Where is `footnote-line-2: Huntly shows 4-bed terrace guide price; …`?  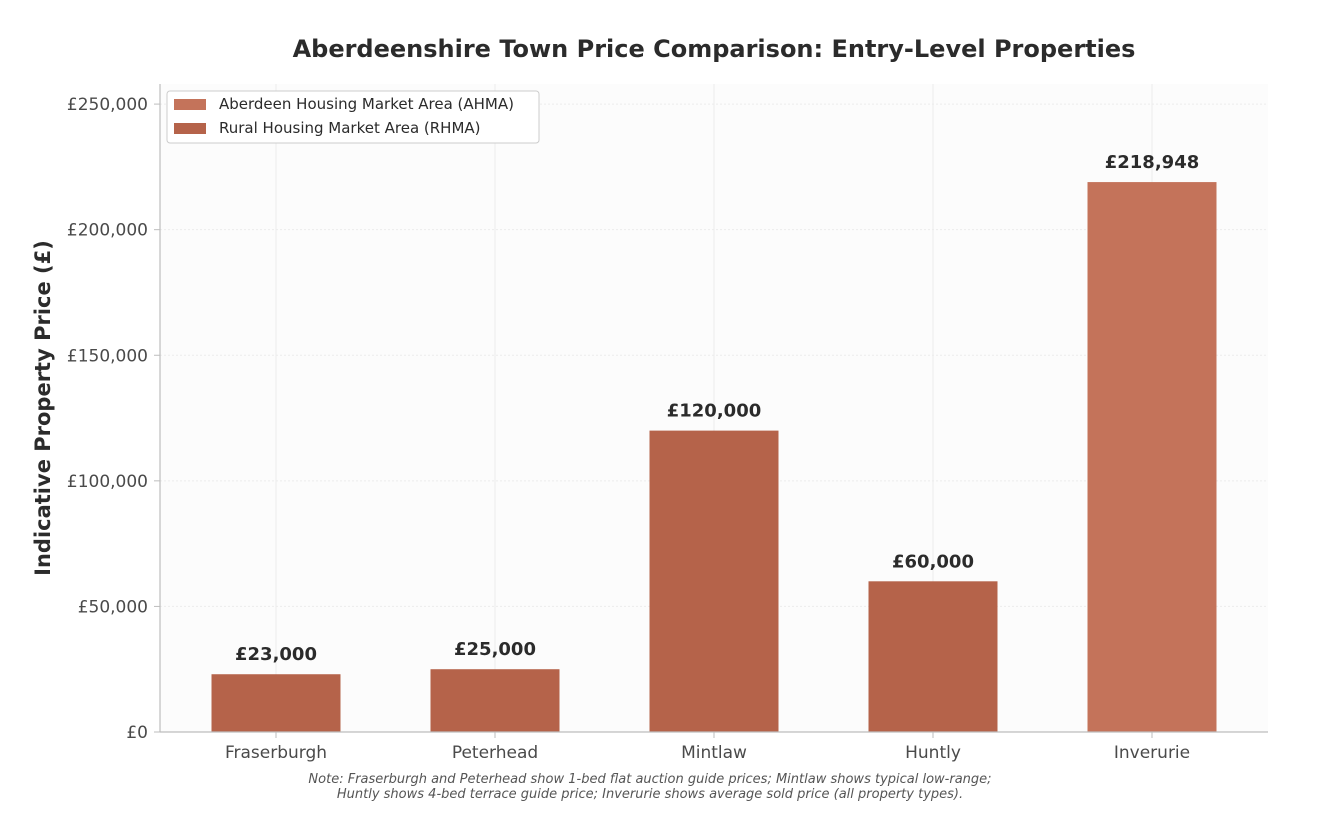 footnote-line-2: Huntly shows 4-bed terrace guide price; … is located at coordinates (650, 794).